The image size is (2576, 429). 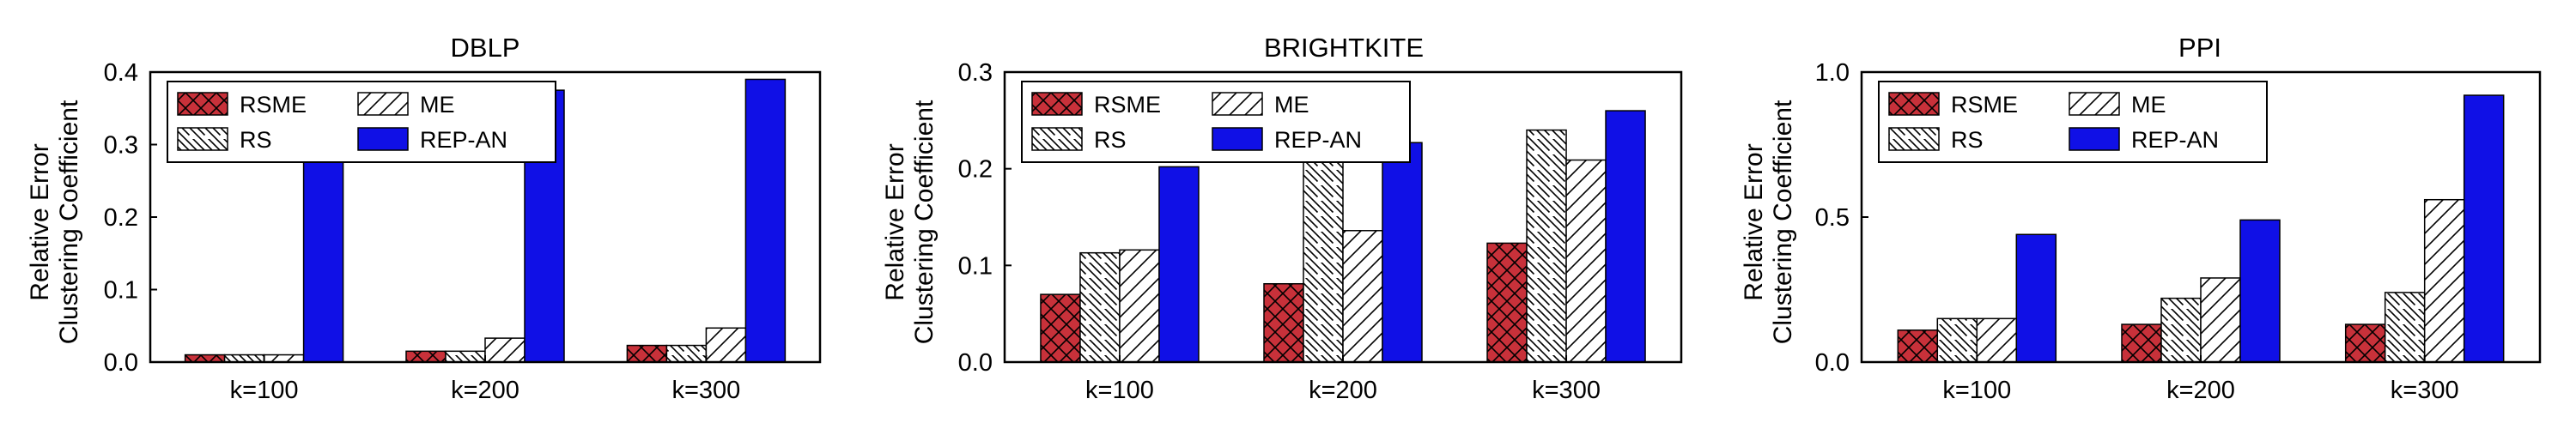 I want to click on y-tick-label: 0.5, so click(x=1833, y=218).